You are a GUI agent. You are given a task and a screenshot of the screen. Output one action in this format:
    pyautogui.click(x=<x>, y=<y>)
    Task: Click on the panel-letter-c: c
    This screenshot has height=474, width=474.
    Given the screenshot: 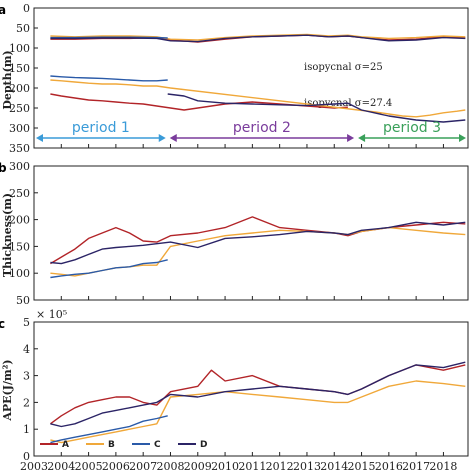 What is the action you would take?
    pyautogui.click(x=2, y=324)
    